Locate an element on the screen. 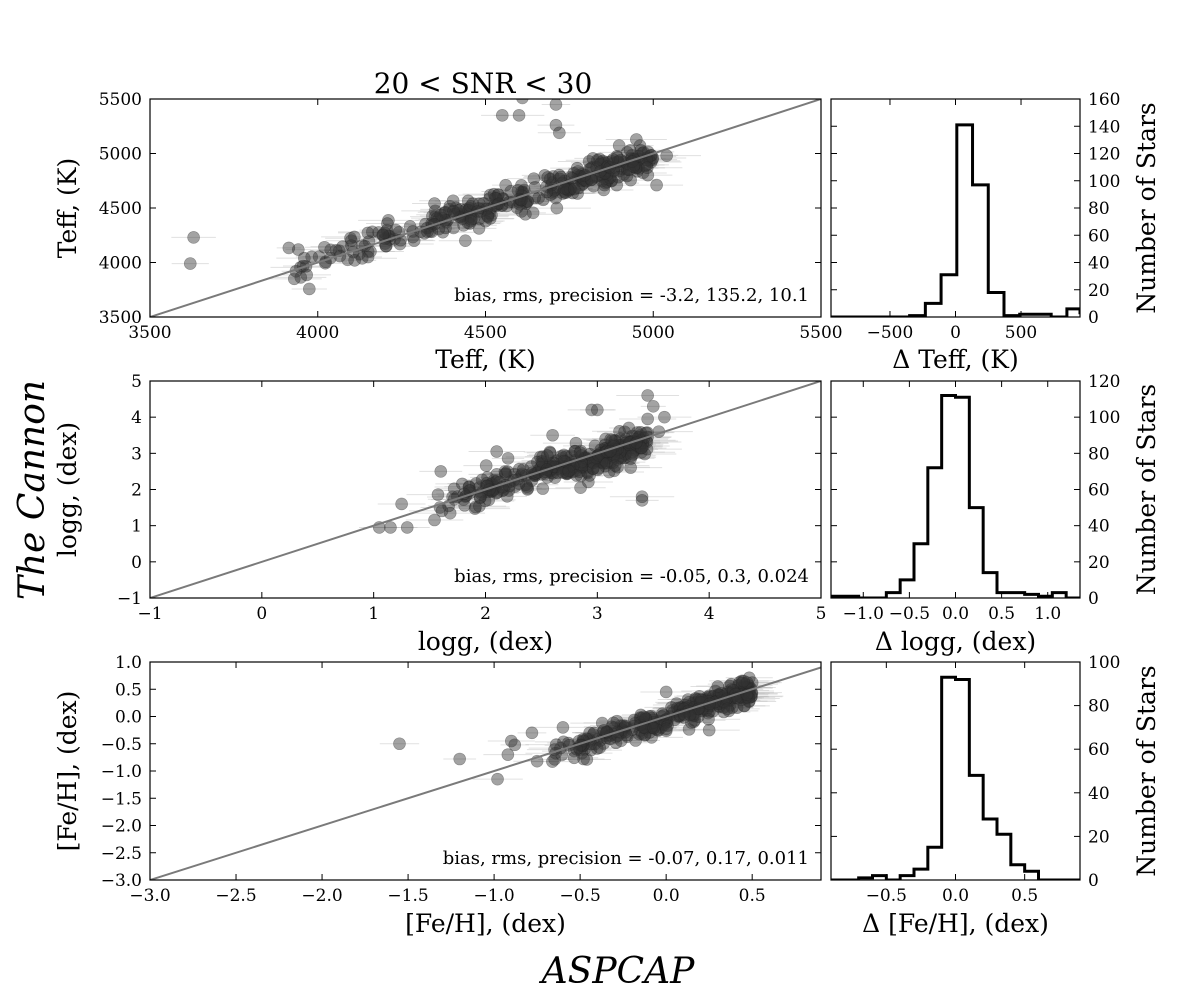  logg-hist-bin is located at coordinates (935, 533).